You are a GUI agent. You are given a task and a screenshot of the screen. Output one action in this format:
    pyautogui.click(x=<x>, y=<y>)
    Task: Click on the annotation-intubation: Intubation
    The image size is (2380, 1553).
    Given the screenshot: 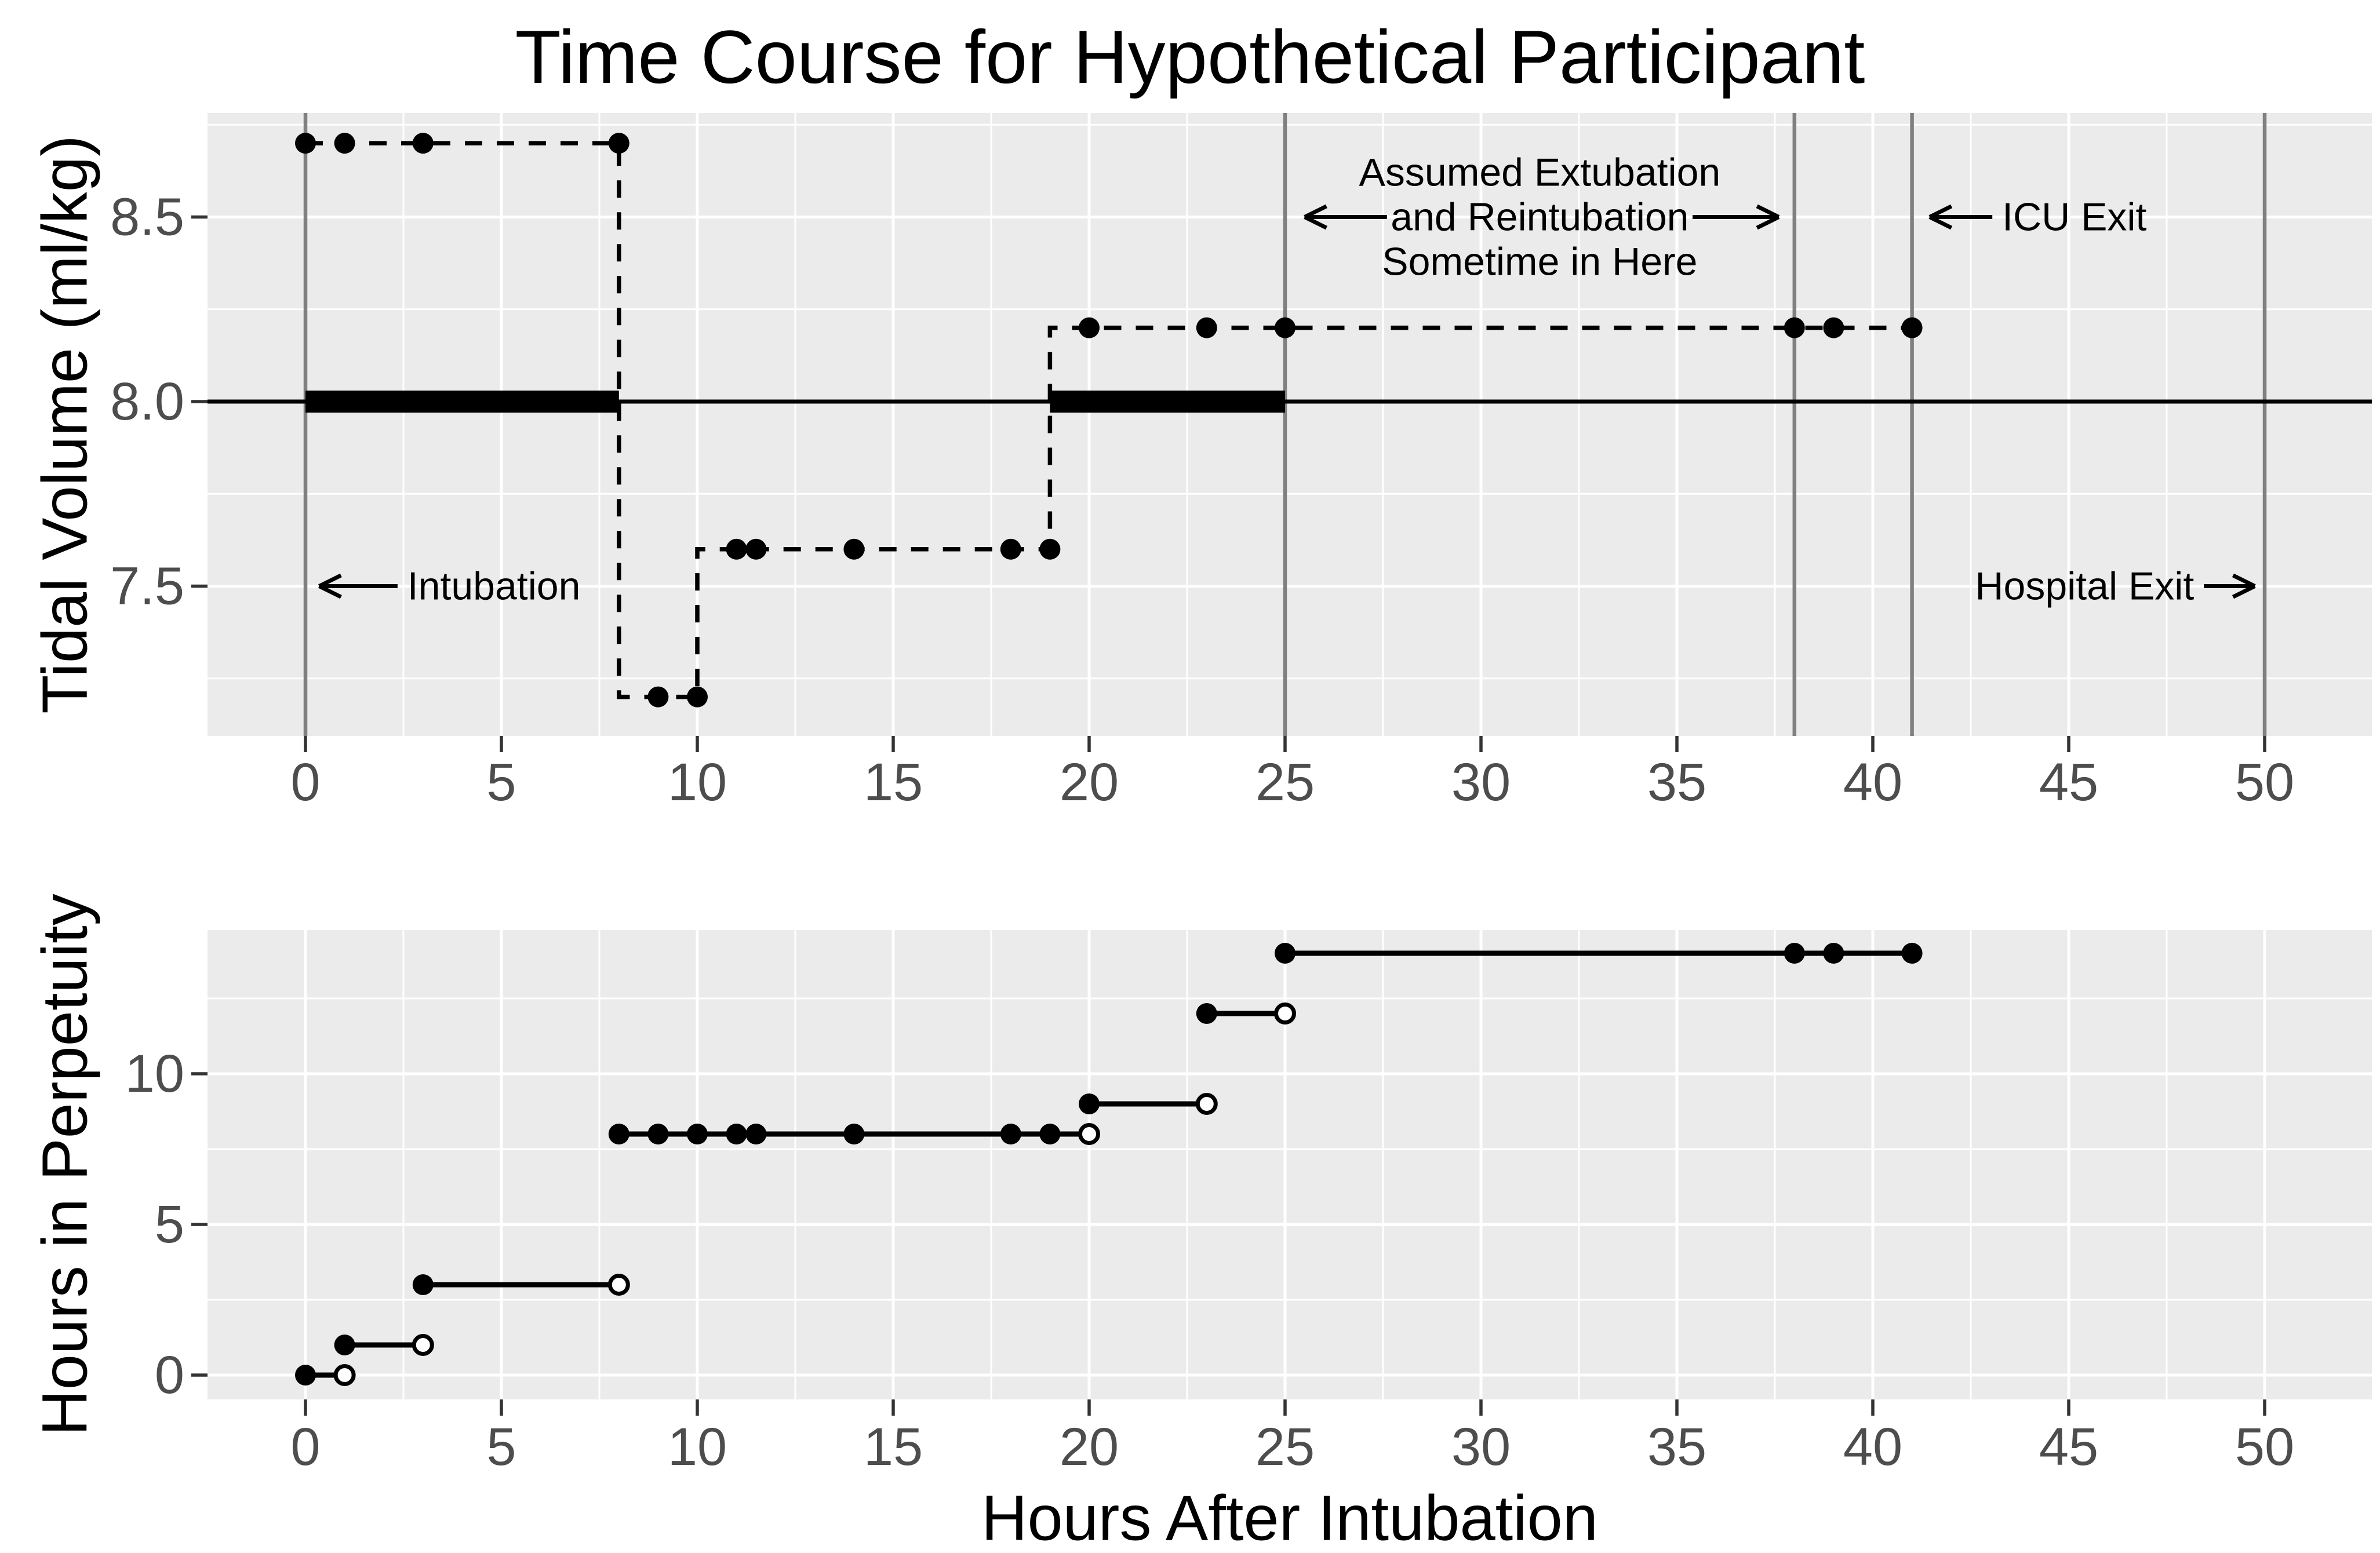 What is the action you would take?
    pyautogui.click(x=494, y=586)
    